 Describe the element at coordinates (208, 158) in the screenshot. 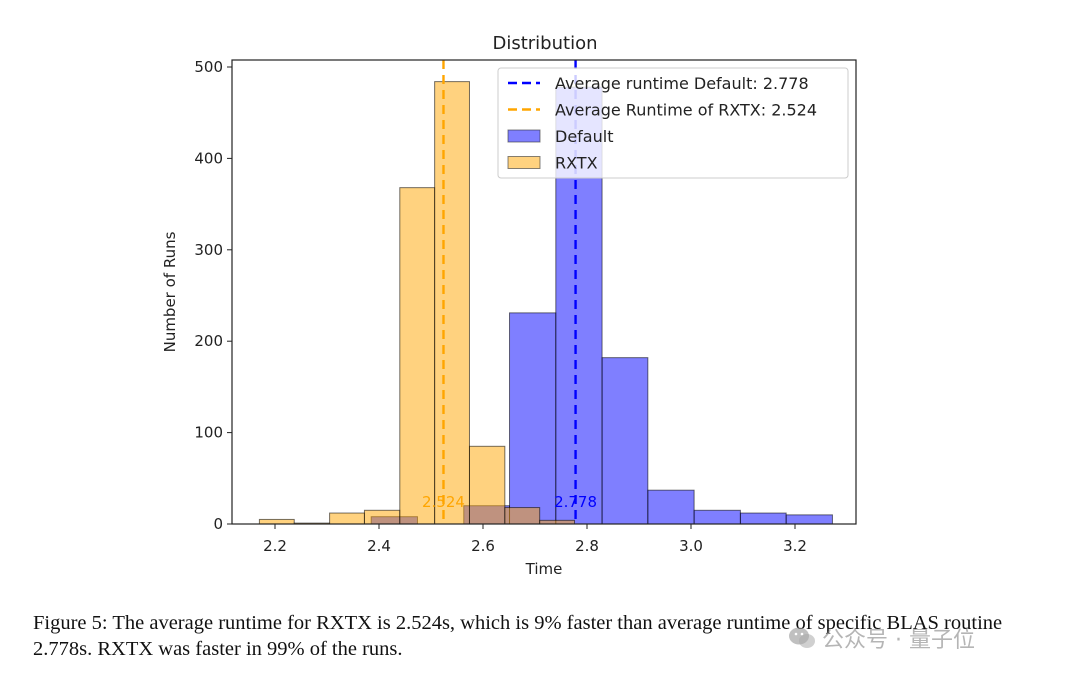

I see `y-tick-label: 400` at that location.